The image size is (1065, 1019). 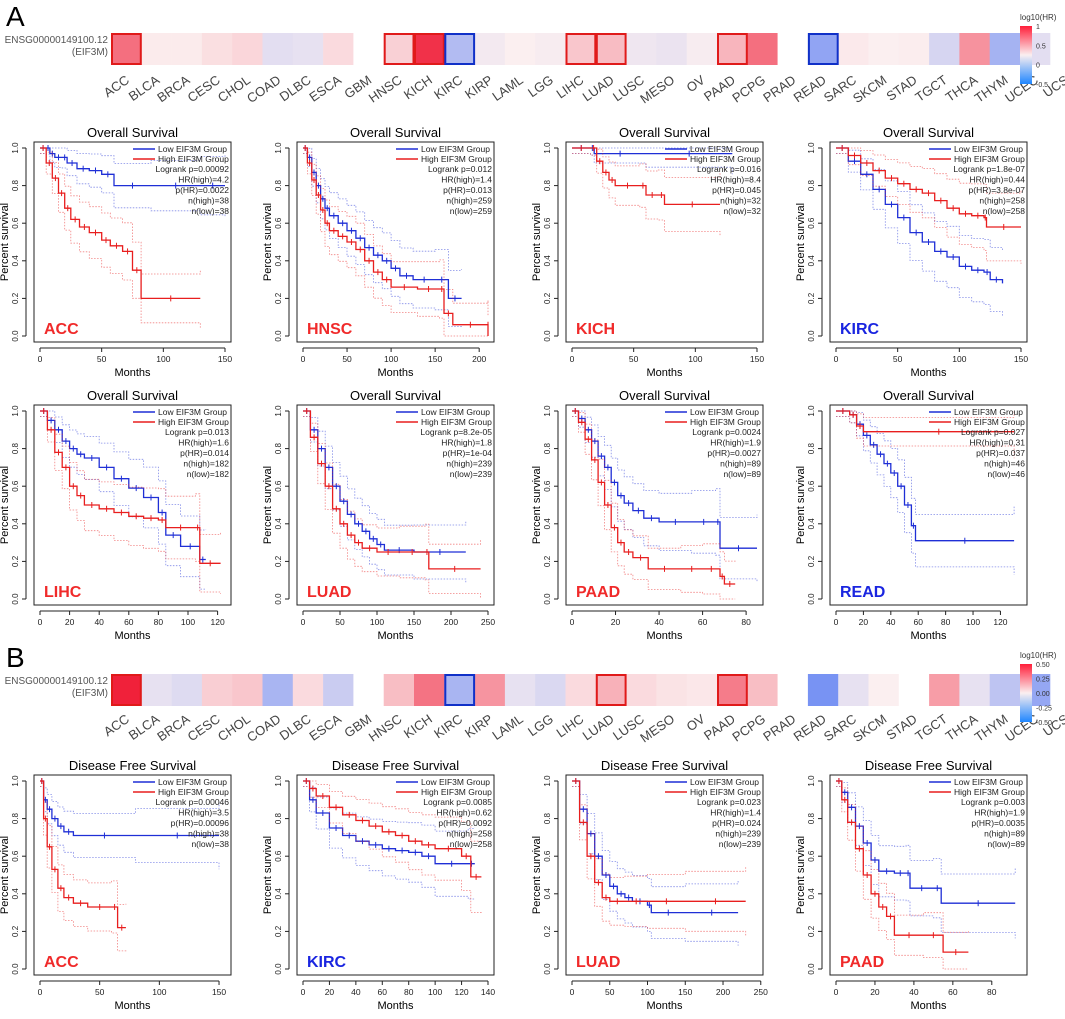 What do you see at coordinates (263, 728) in the screenshot?
I see `heatmap-label-coad: COAD` at bounding box center [263, 728].